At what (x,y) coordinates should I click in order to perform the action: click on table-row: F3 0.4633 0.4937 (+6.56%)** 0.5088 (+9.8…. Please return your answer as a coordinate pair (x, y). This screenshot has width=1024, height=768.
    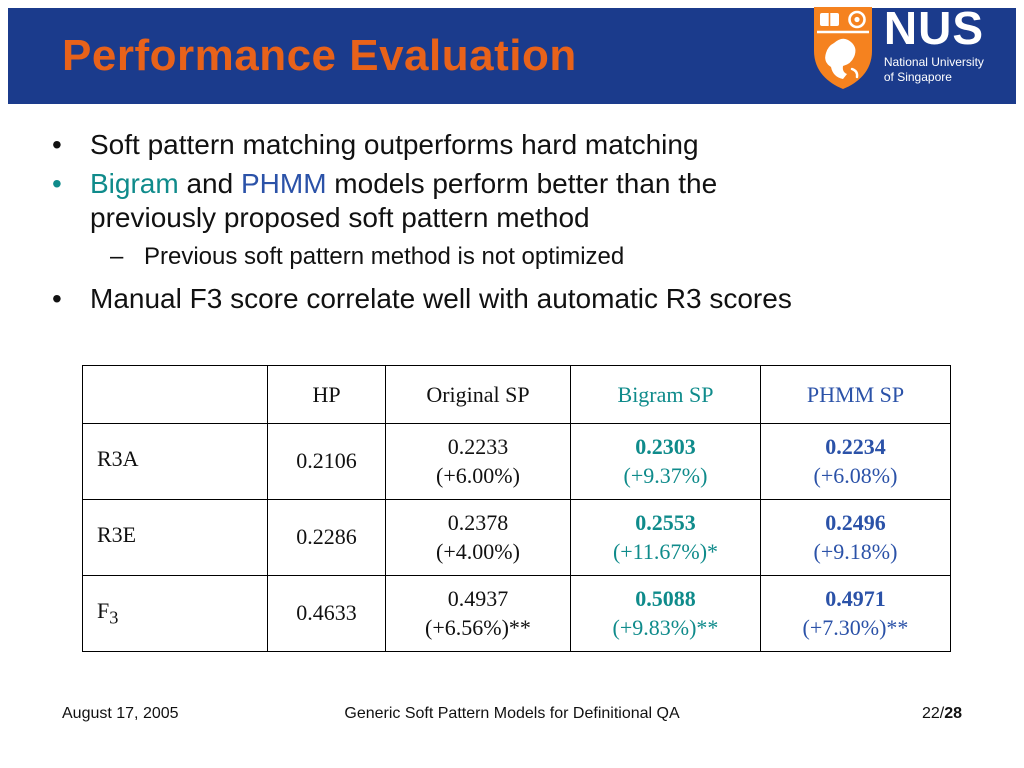
    Looking at the image, I should click on (516, 613).